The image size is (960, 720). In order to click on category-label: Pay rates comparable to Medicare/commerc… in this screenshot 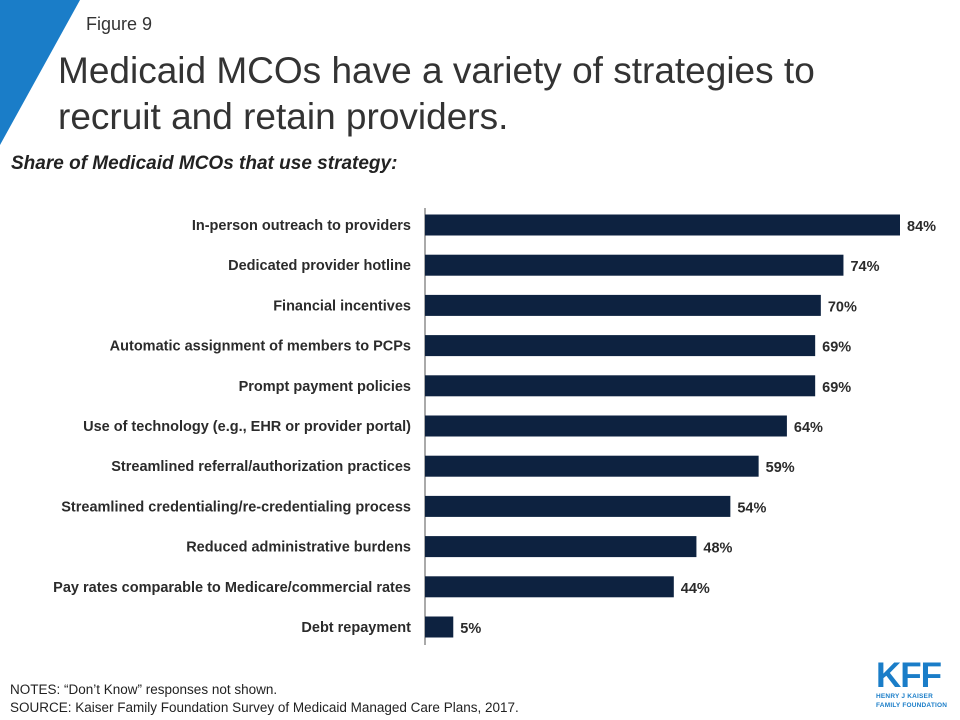, I will do `click(232, 588)`.